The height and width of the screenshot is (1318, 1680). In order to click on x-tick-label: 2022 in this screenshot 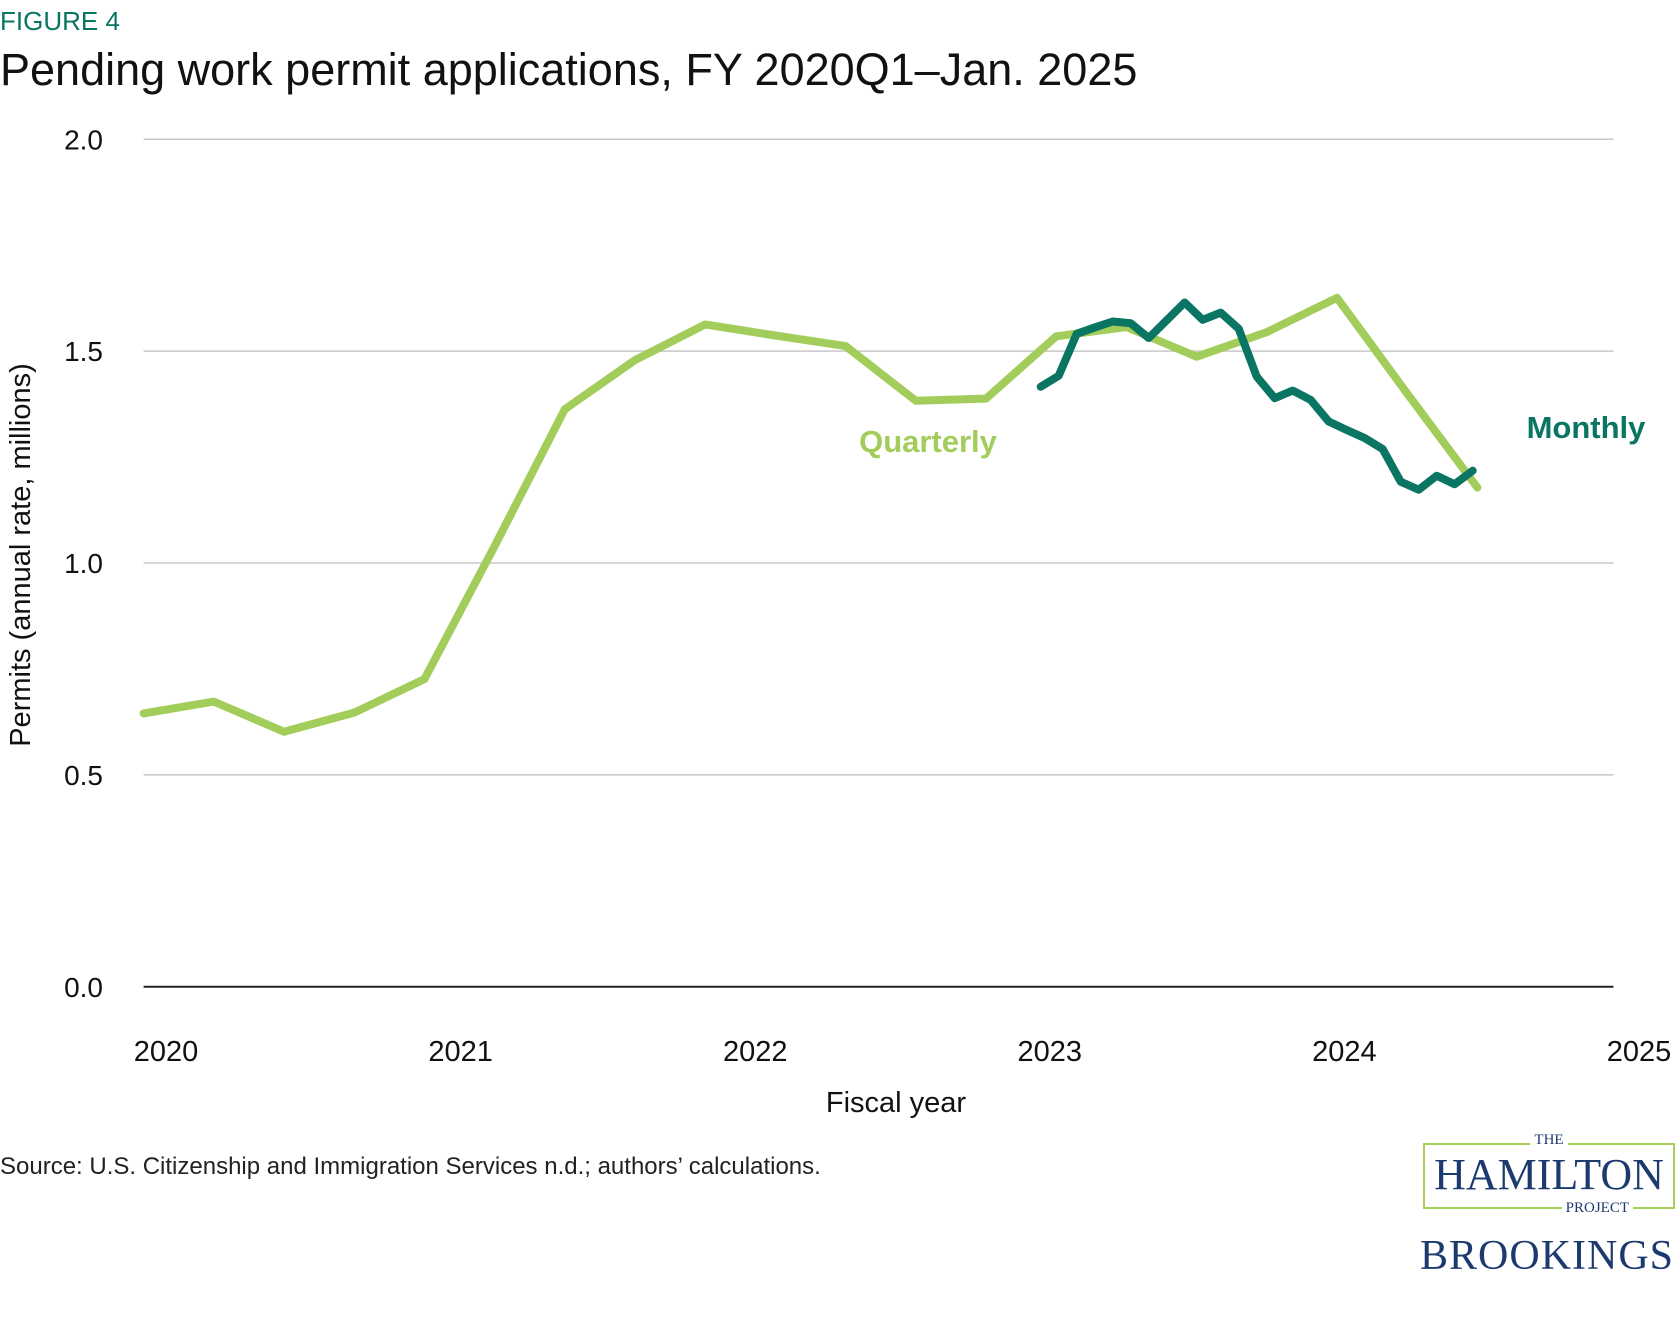, I will do `click(755, 1052)`.